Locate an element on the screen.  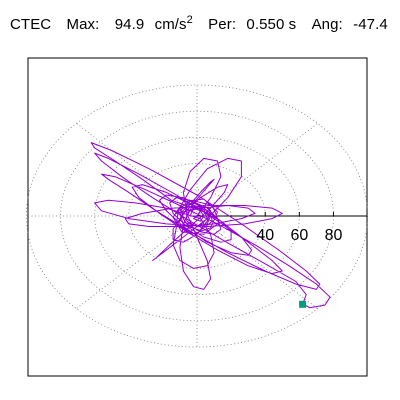
angle-label: Ang: is located at coordinates (327, 24).